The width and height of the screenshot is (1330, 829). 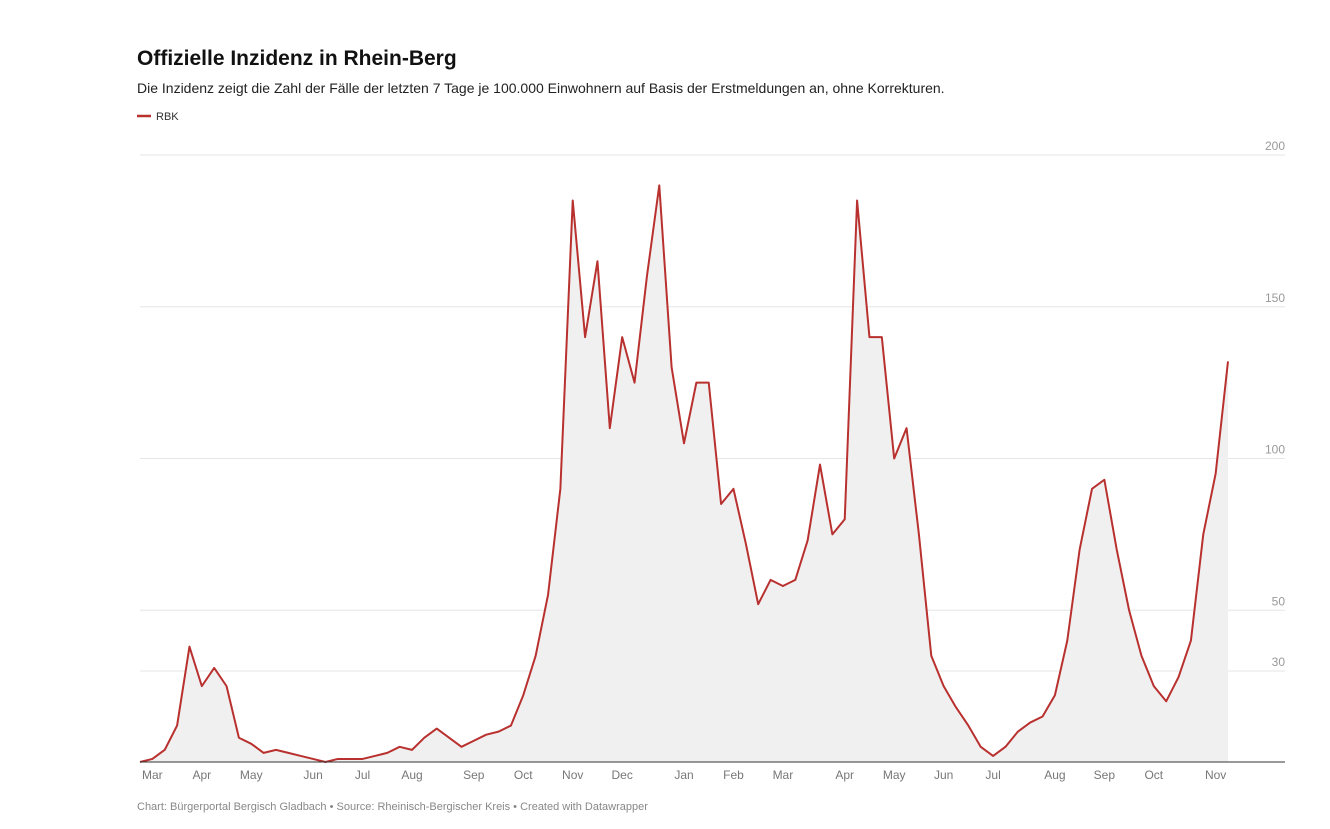 I want to click on x-tick-label: Jan, so click(x=683, y=775).